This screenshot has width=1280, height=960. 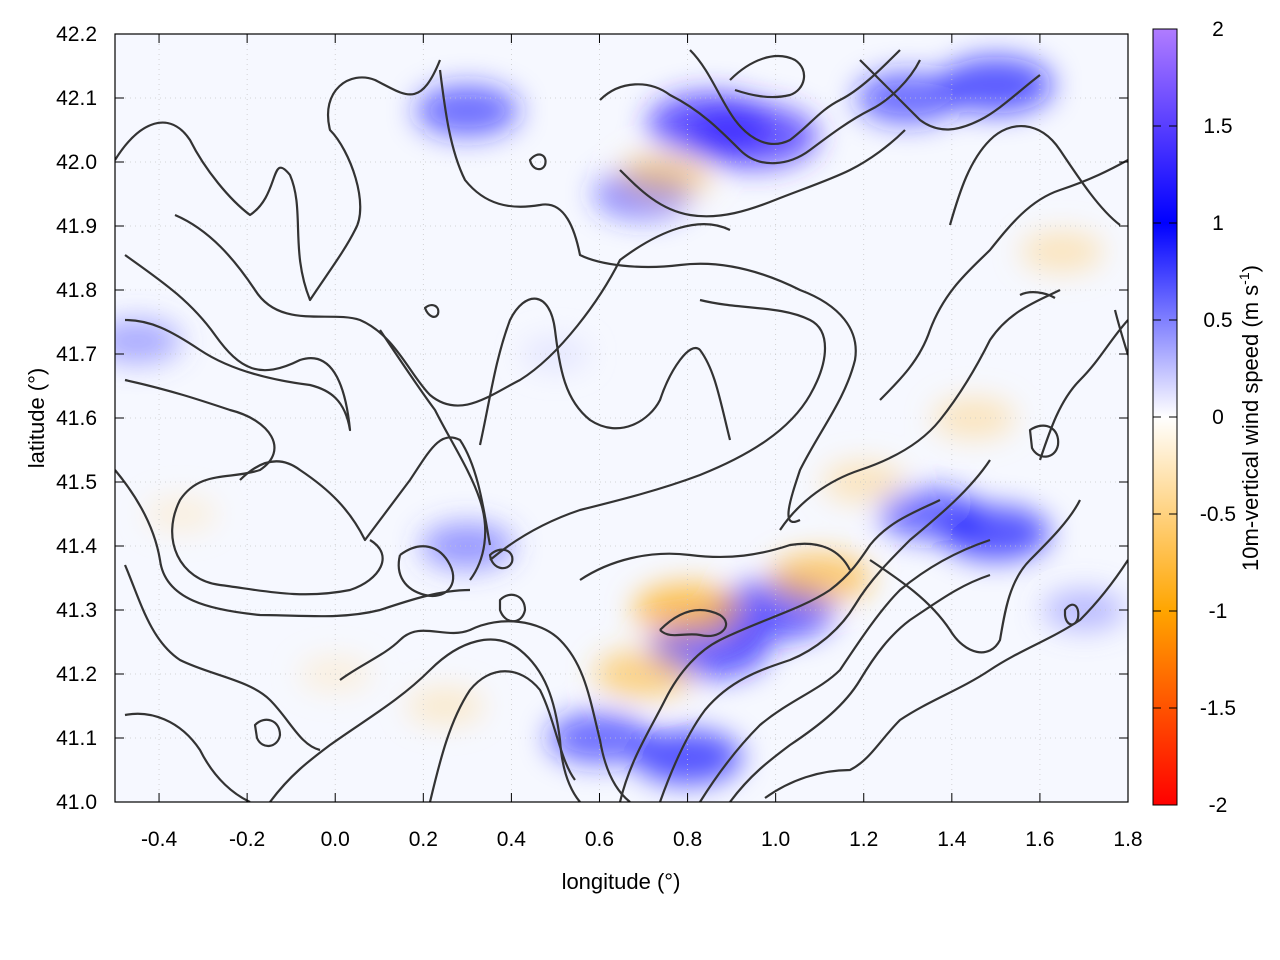 What do you see at coordinates (159, 839) in the screenshot?
I see `x-tick-label: -0.4` at bounding box center [159, 839].